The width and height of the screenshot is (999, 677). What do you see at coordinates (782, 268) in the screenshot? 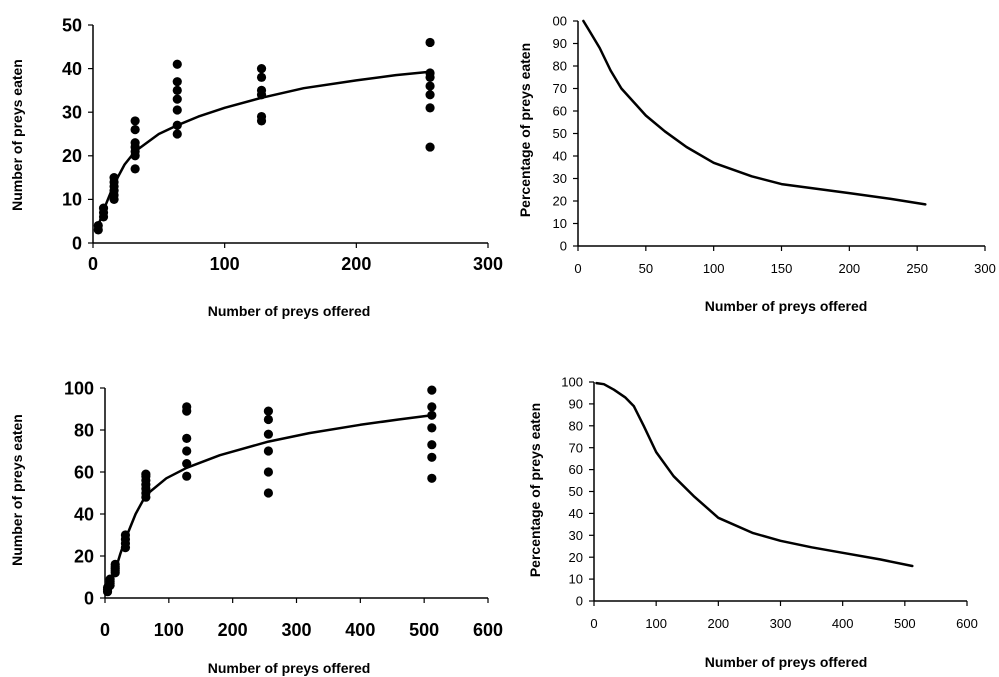
I see `x-tick-label: 150` at bounding box center [782, 268].